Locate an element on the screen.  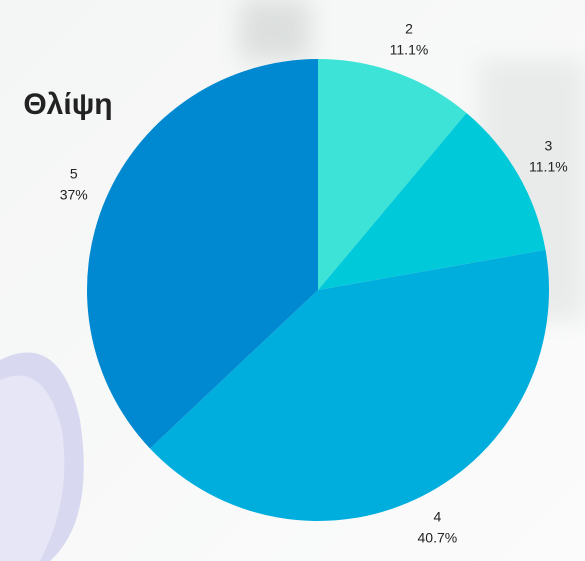
chart-title: Θλίψη is located at coordinates (67, 104).